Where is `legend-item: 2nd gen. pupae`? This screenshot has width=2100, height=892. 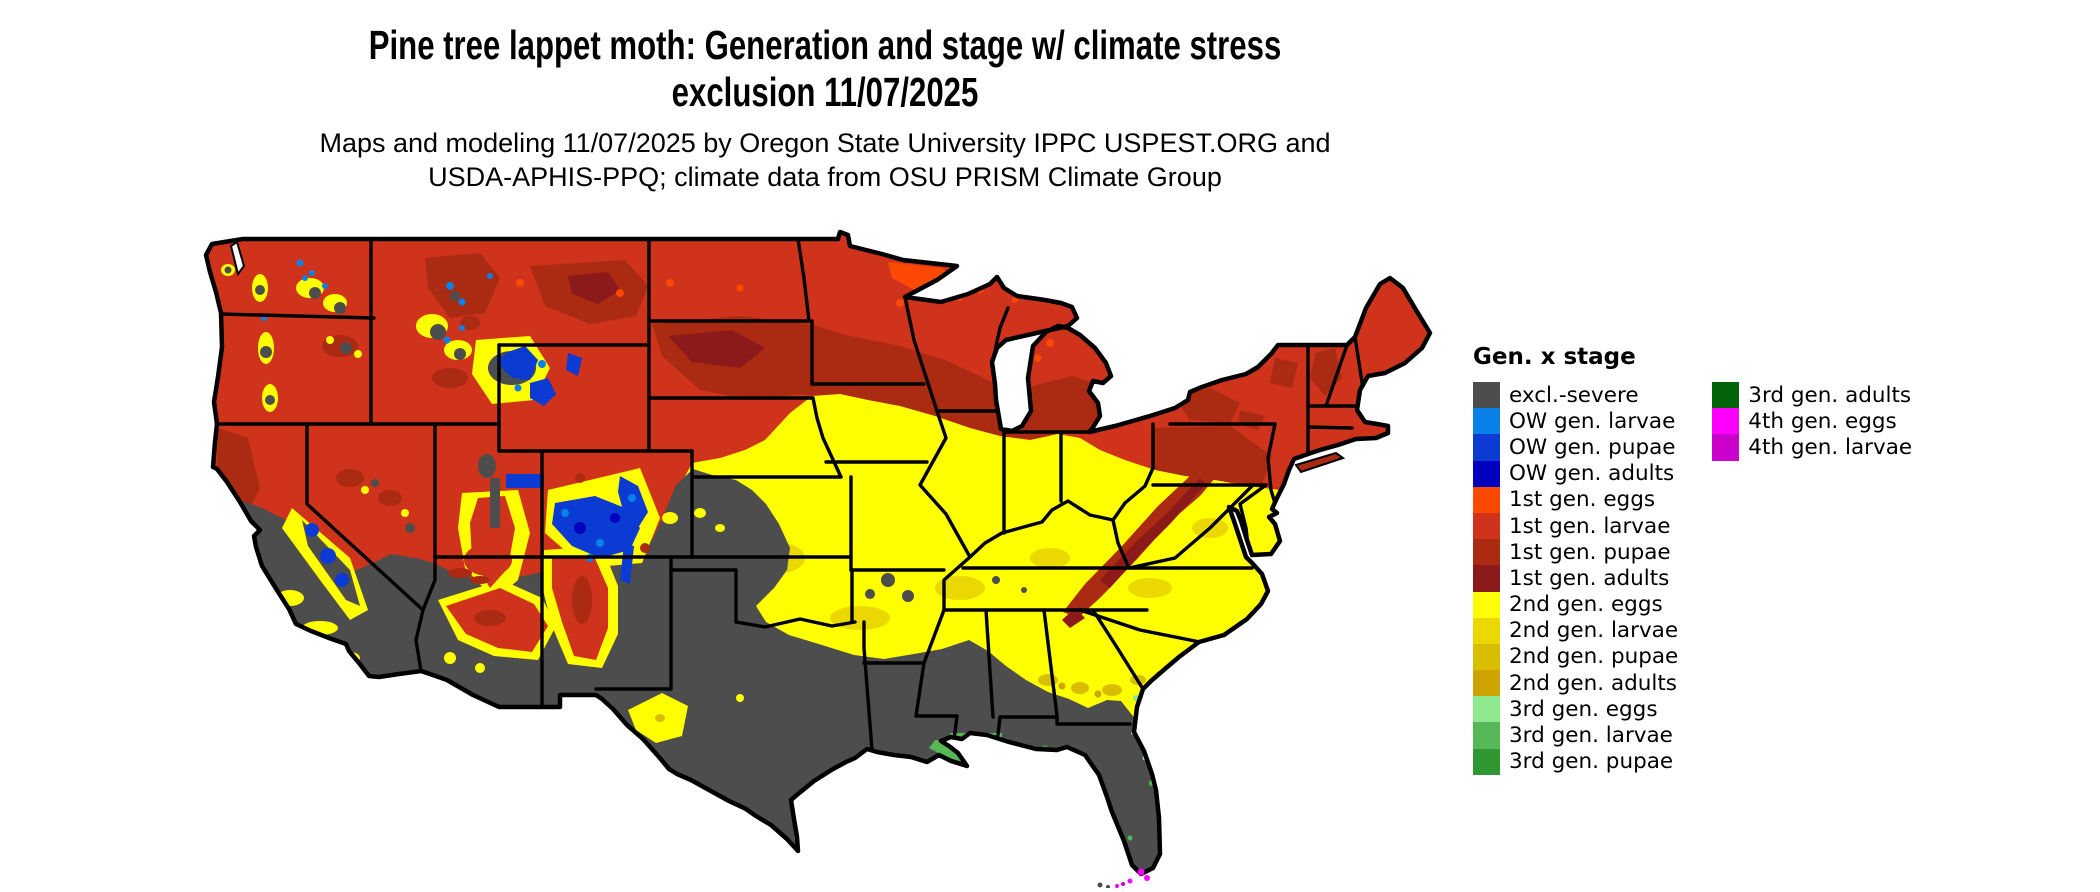
legend-item: 2nd gen. pupae is located at coordinates (1576, 657).